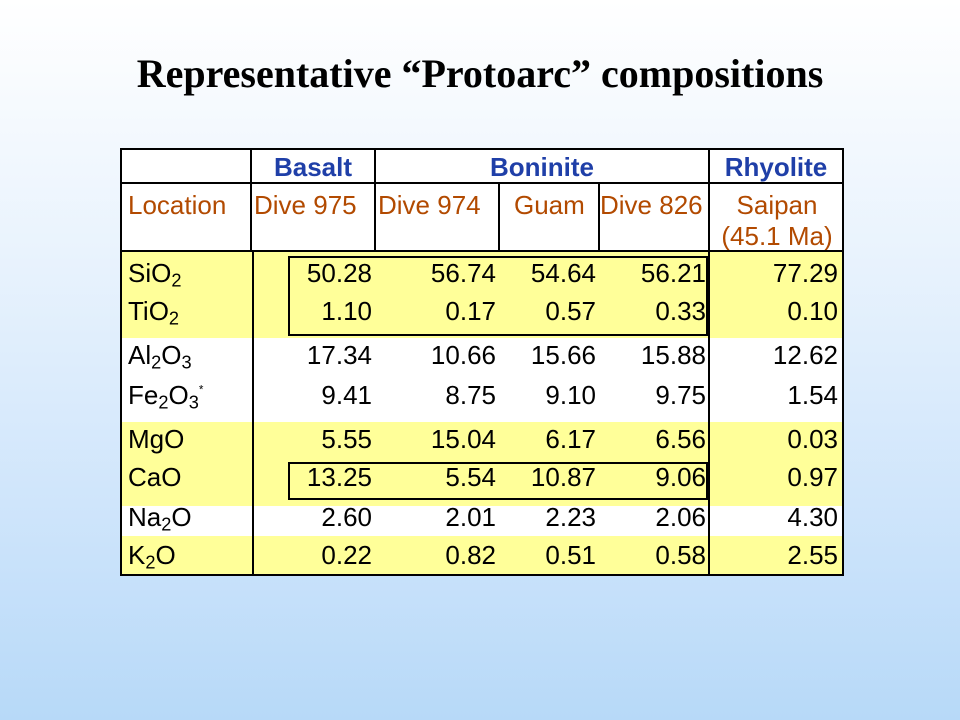 The width and height of the screenshot is (960, 720). I want to click on value-cell: 9.41, so click(346, 395).